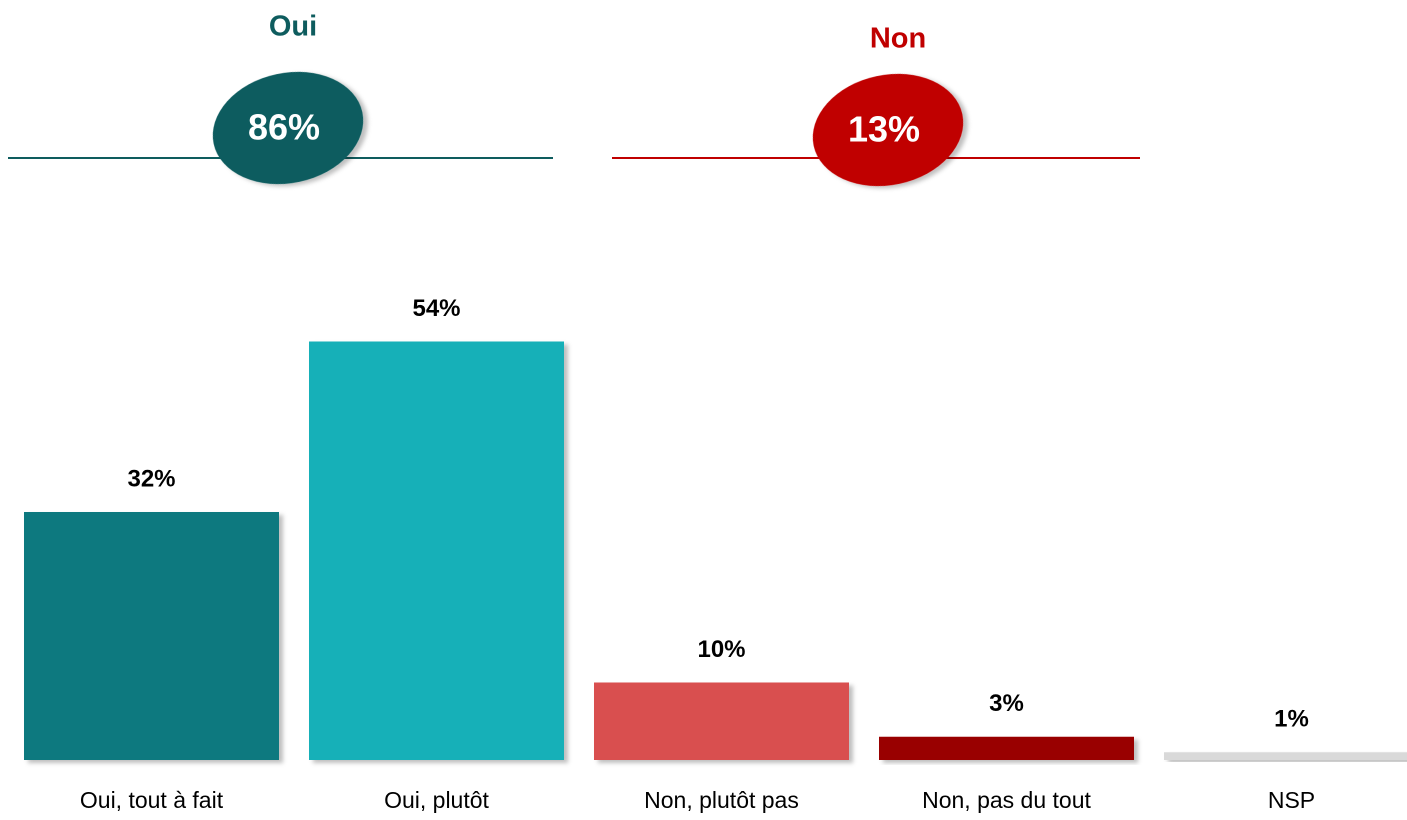  What do you see at coordinates (1291, 800) in the screenshot?
I see `category-label: NSP` at bounding box center [1291, 800].